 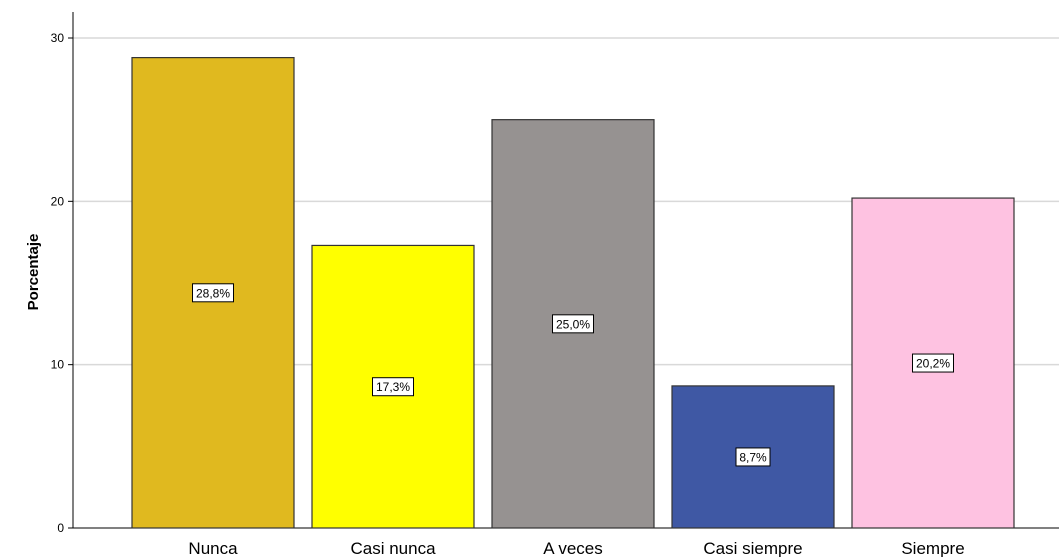 What do you see at coordinates (62, 283) in the screenshot?
I see `y-axis-ticks: 0 10 20 30` at bounding box center [62, 283].